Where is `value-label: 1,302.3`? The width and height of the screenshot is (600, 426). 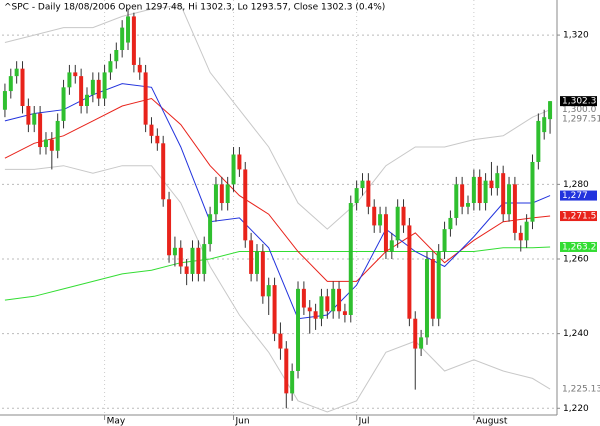 value-label: 1,302.3 is located at coordinates (579, 102).